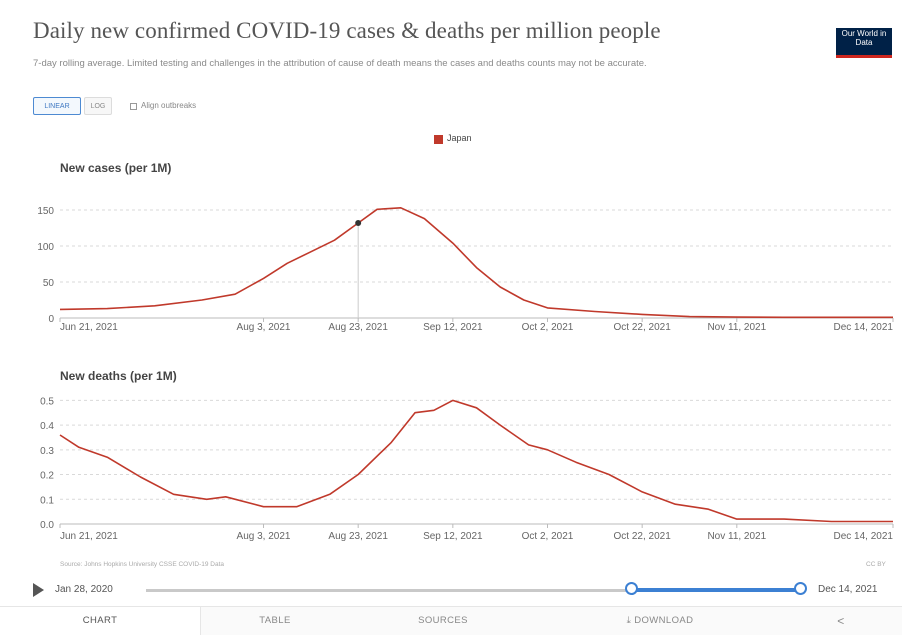  I want to click on tab-download: ⤓ DOWNLOAD, so click(660, 621).